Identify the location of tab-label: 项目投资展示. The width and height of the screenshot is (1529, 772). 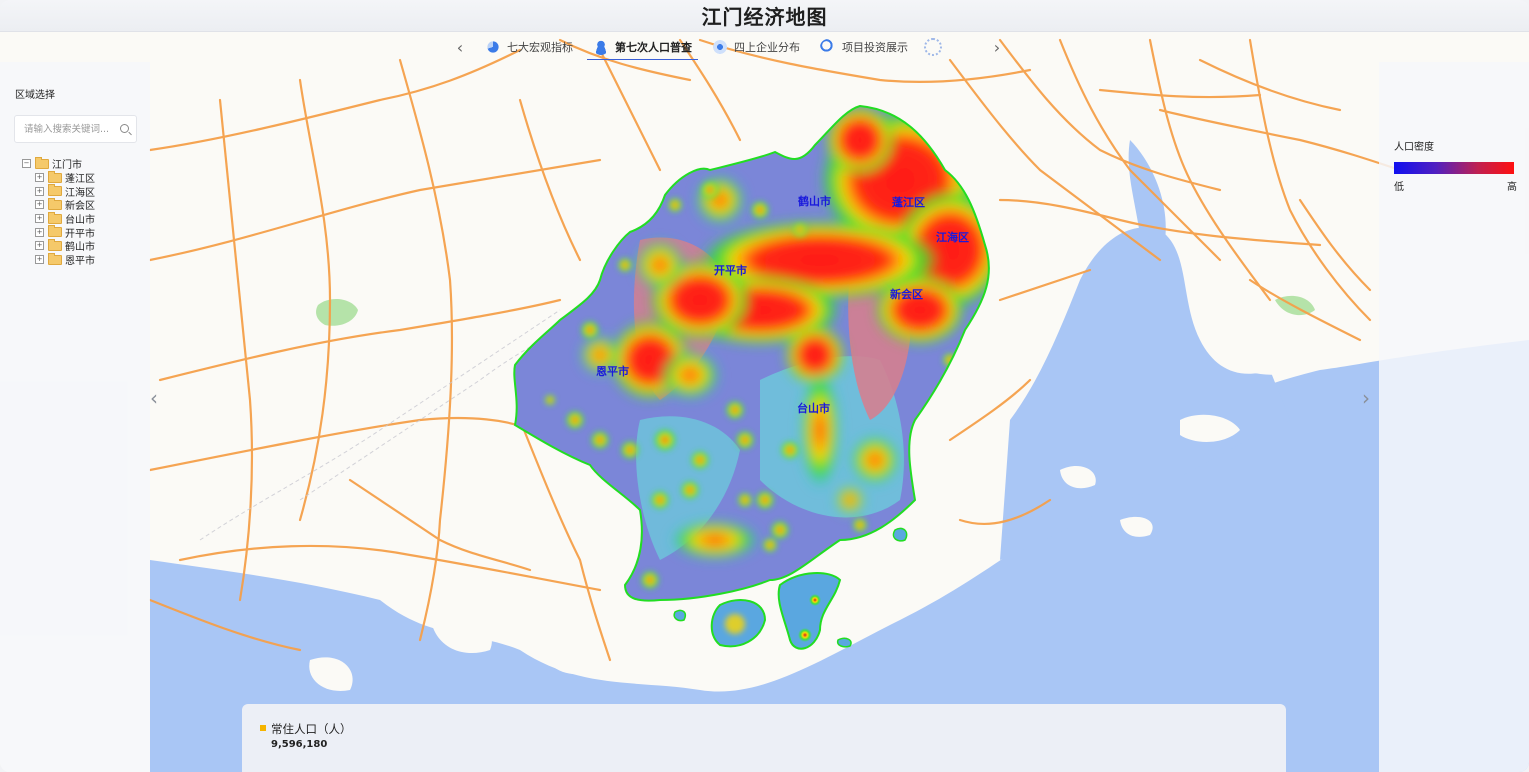
(875, 47).